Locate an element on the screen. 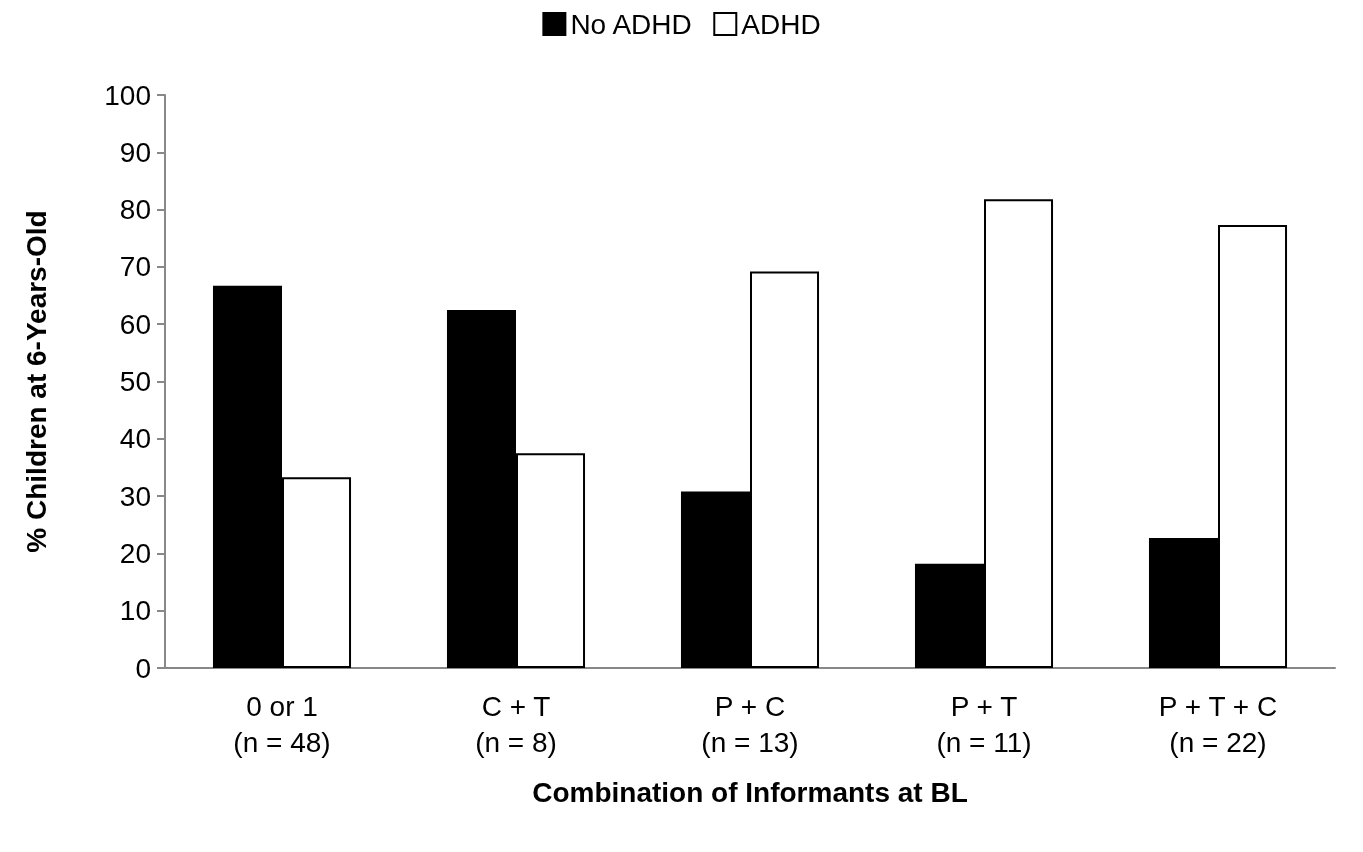 This screenshot has height=852, width=1363. x-axis-title: Combination of Informants at BL is located at coordinates (750, 792).